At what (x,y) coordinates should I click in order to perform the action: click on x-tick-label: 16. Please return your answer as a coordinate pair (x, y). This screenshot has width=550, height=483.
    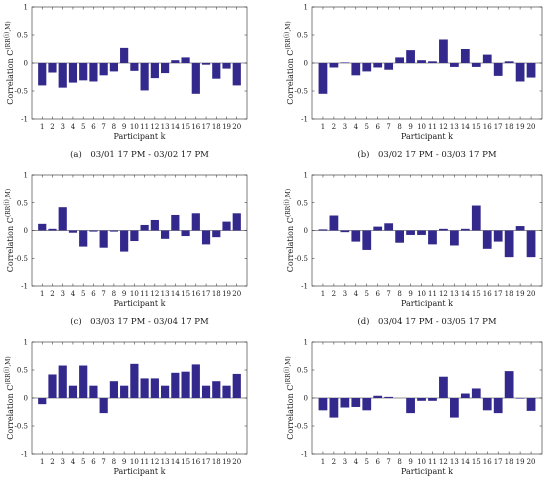
    Looking at the image, I should click on (487, 294).